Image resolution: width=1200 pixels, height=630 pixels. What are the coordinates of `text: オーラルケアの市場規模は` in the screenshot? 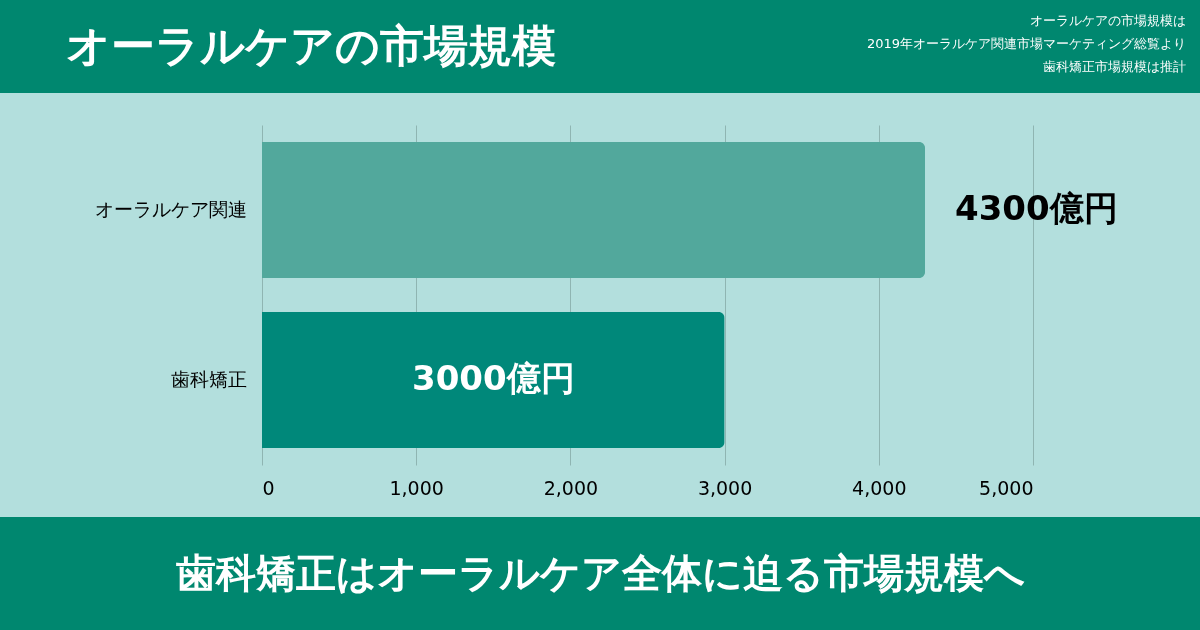 It's located at (1108, 20).